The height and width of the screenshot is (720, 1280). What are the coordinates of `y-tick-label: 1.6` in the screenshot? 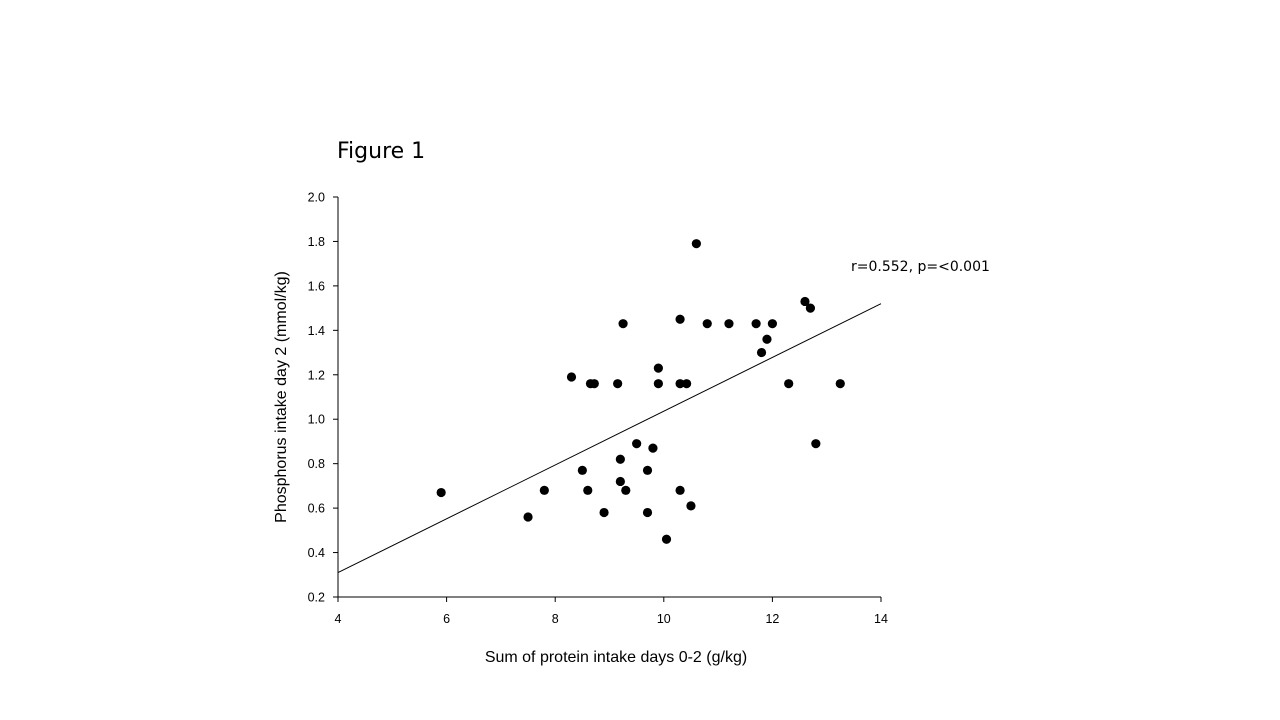 It's located at (316, 286).